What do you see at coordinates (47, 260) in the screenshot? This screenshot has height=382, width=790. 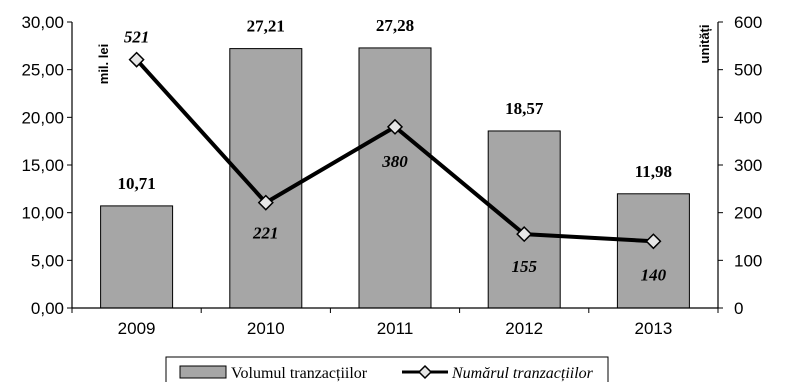 I see `left-tick-label: 5,00` at bounding box center [47, 260].